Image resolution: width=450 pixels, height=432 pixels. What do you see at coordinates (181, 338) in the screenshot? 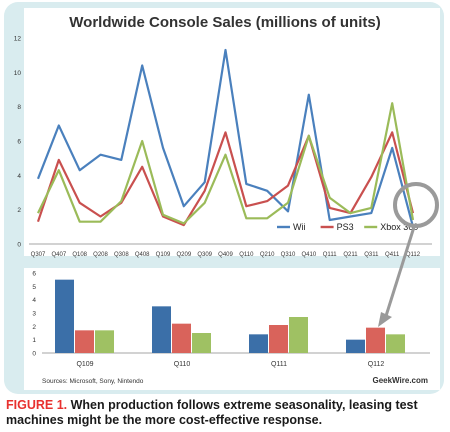
I see `bar-ps3-q110` at bounding box center [181, 338].